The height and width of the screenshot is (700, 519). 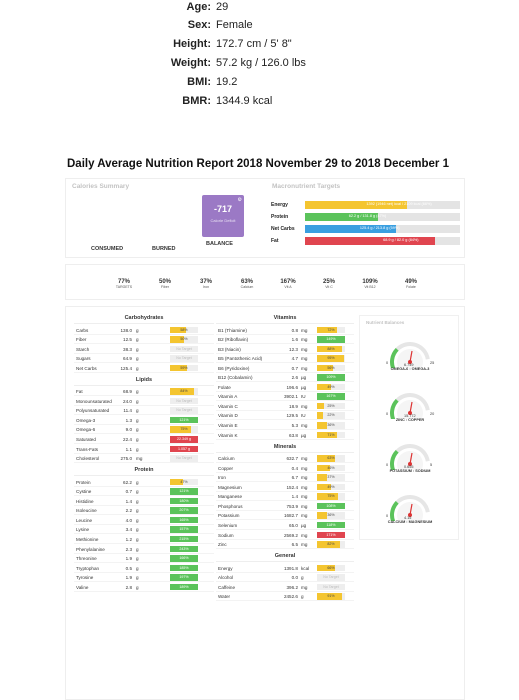 I want to click on nutrient-name: Tryptophan, so click(x=88, y=568).